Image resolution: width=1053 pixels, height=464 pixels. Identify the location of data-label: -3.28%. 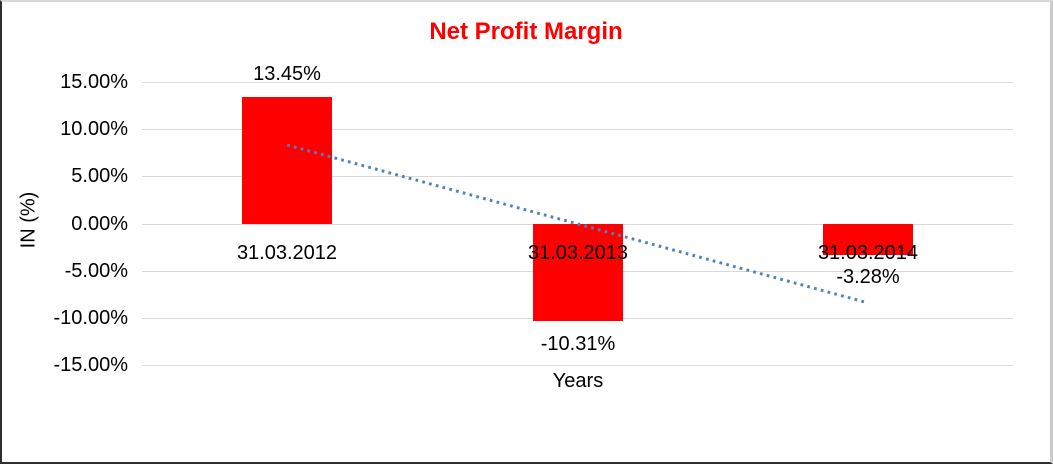
(868, 277).